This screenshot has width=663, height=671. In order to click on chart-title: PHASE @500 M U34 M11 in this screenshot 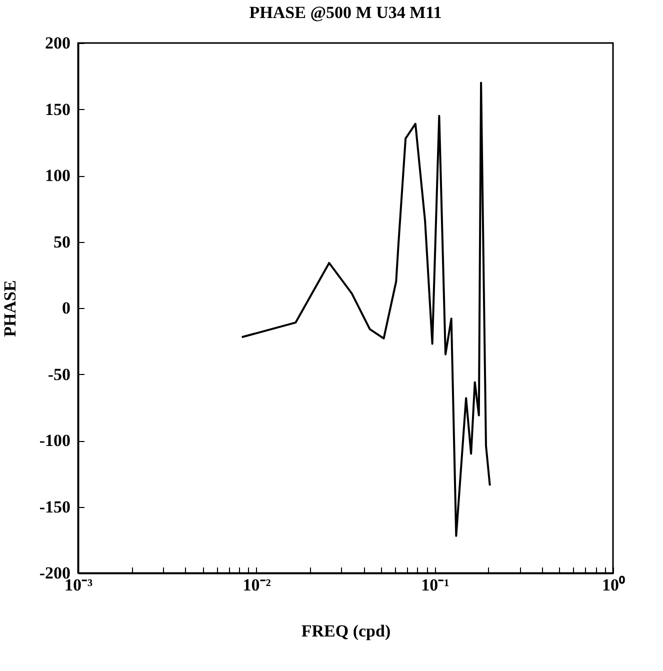, I will do `click(345, 12)`.